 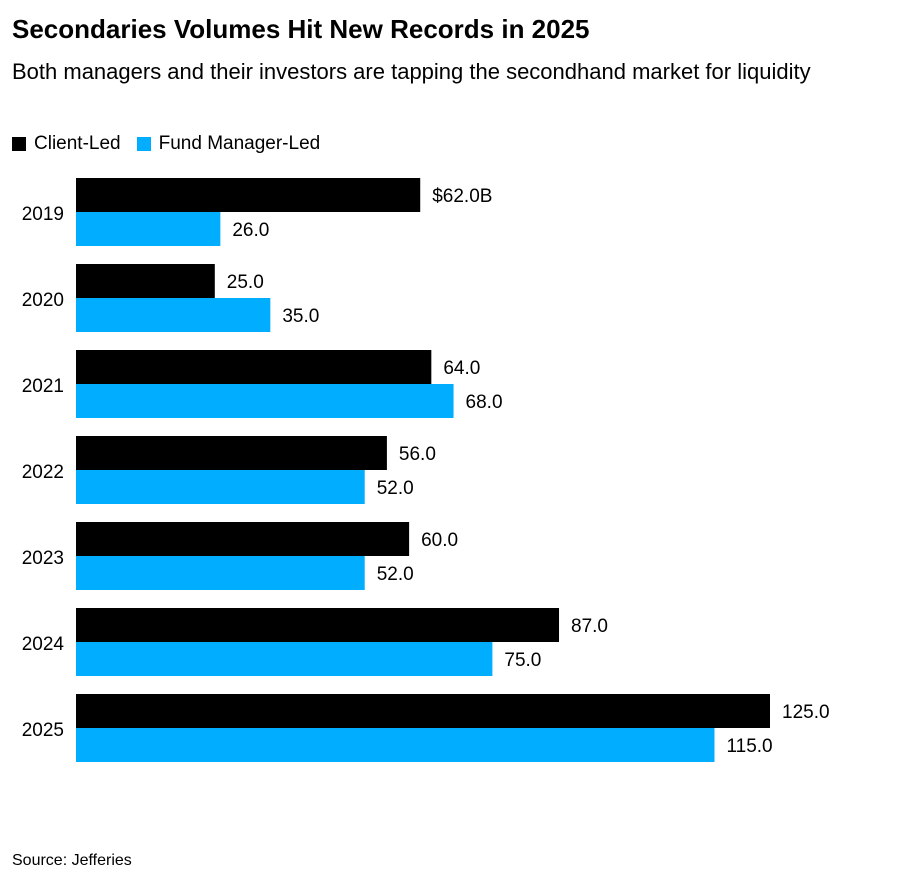 I want to click on data-label: $62.0B, so click(x=462, y=196).